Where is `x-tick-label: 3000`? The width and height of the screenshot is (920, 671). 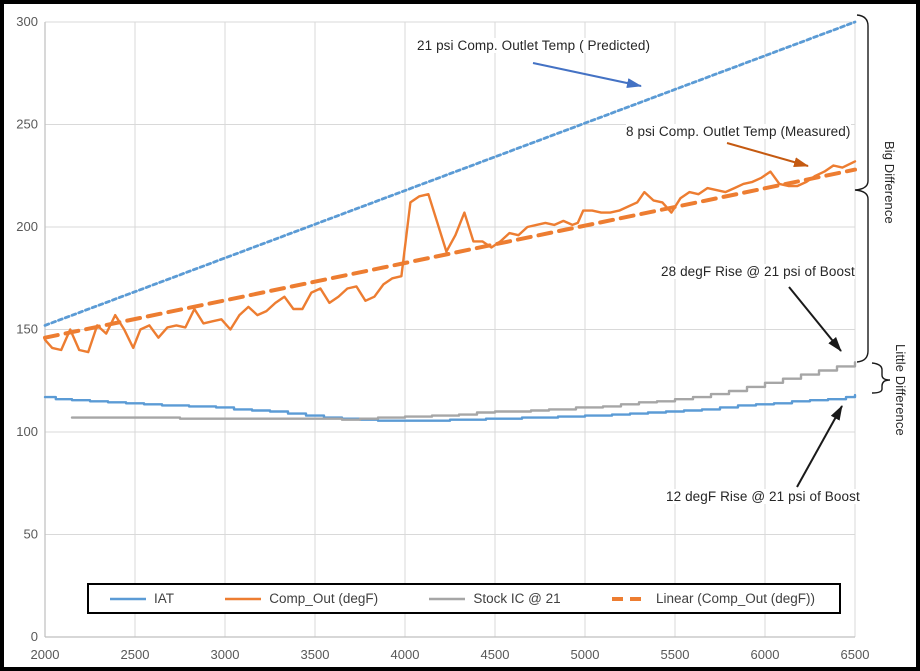 x-tick-label: 3000 is located at coordinates (225, 654).